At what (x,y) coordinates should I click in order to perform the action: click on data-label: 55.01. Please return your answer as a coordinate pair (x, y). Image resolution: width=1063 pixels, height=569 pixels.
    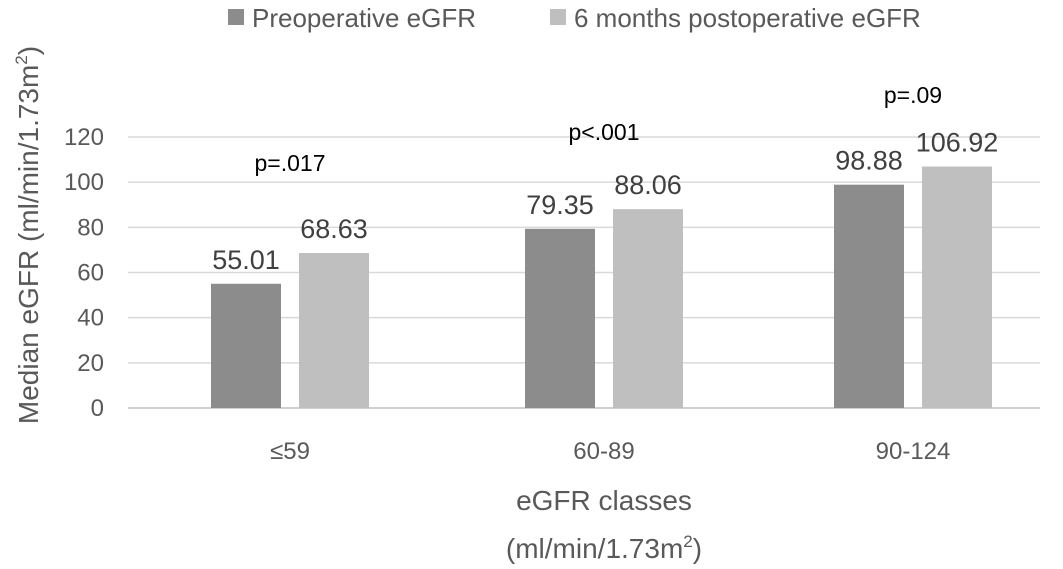
    Looking at the image, I should click on (246, 260).